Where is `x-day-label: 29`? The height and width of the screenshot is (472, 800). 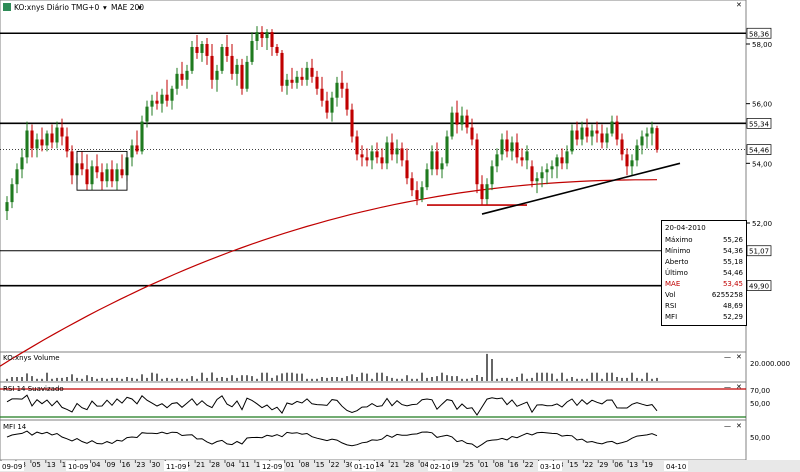 x-day-label: 29 is located at coordinates (603, 465).